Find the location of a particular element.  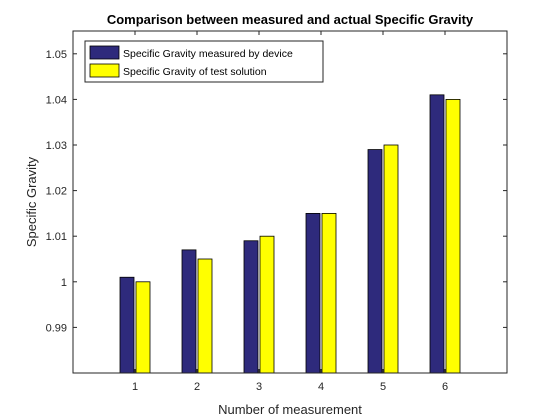

legend-label-measured: Specific Gravity measured by device is located at coordinates (208, 54).